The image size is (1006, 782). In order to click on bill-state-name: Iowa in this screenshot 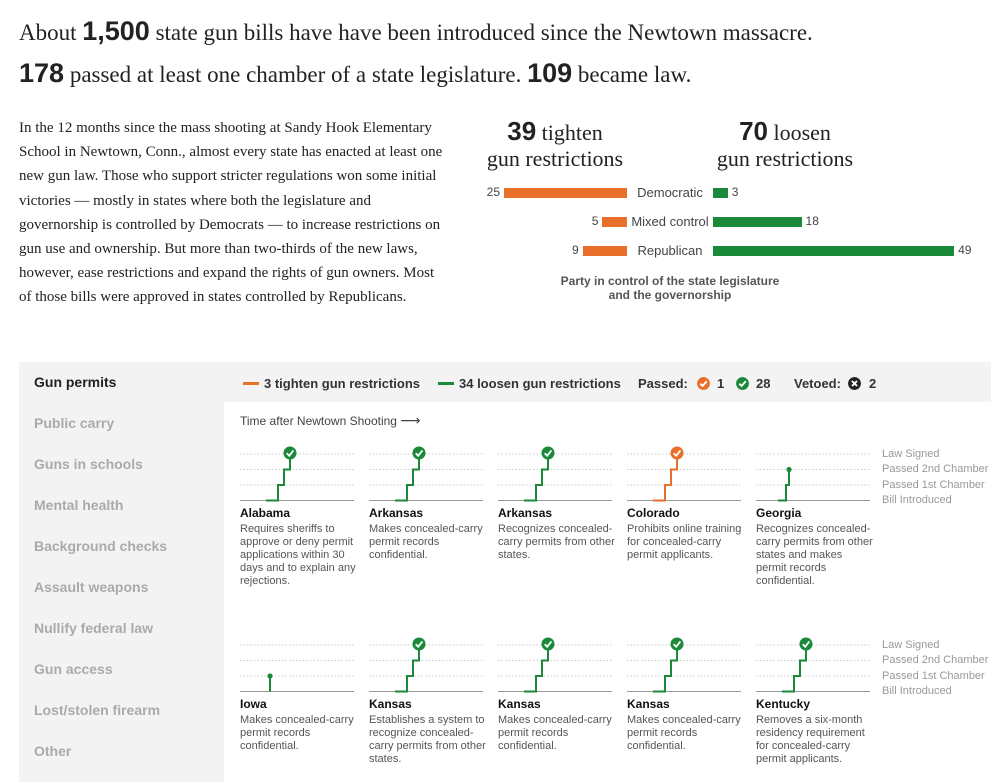, I will do `click(253, 704)`.